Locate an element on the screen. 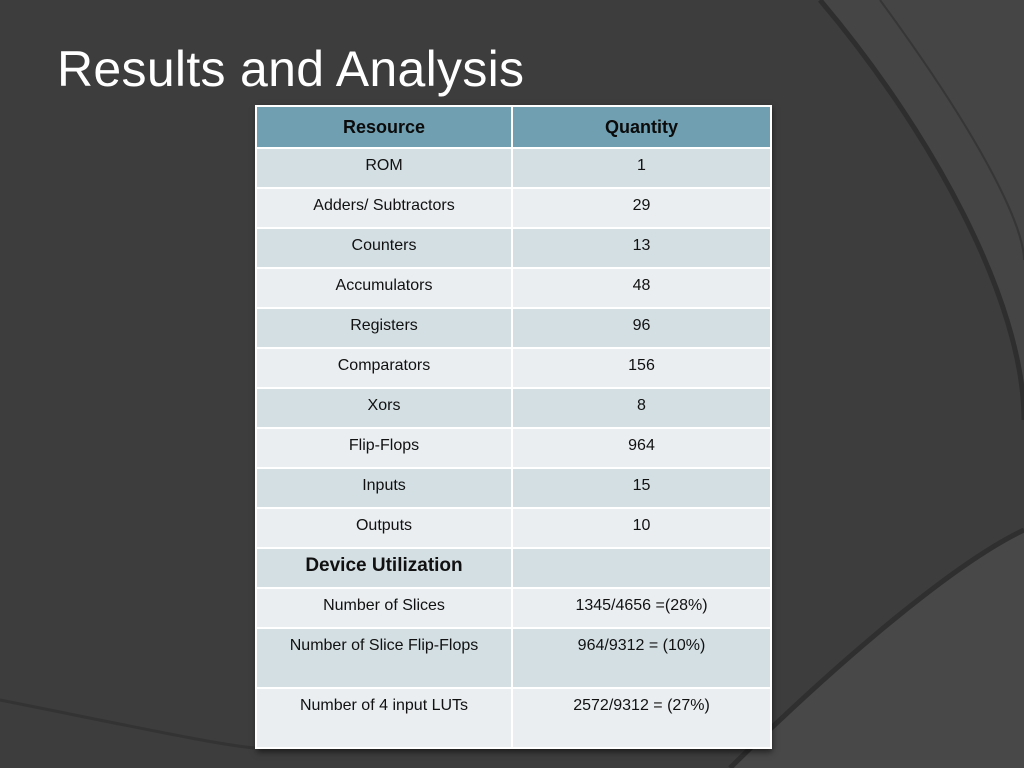 The height and width of the screenshot is (768, 1024). resource-cell: Outputs is located at coordinates (384, 528).